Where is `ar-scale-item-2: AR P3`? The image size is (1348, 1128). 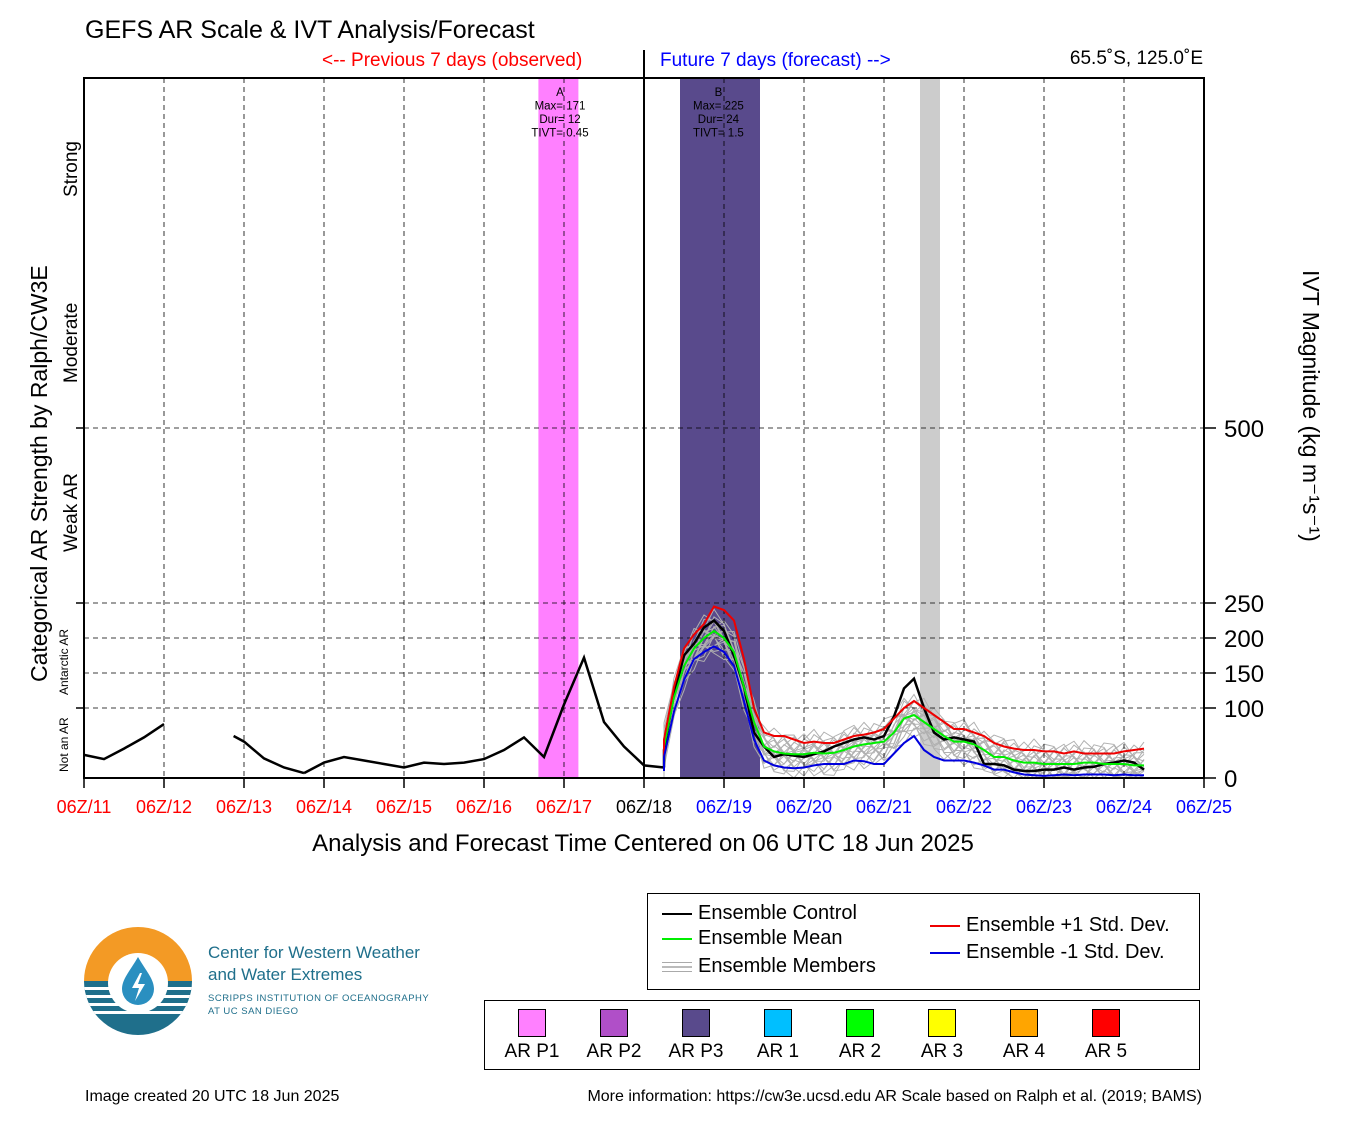
ar-scale-item-2: AR P3 is located at coordinates (696, 1036).